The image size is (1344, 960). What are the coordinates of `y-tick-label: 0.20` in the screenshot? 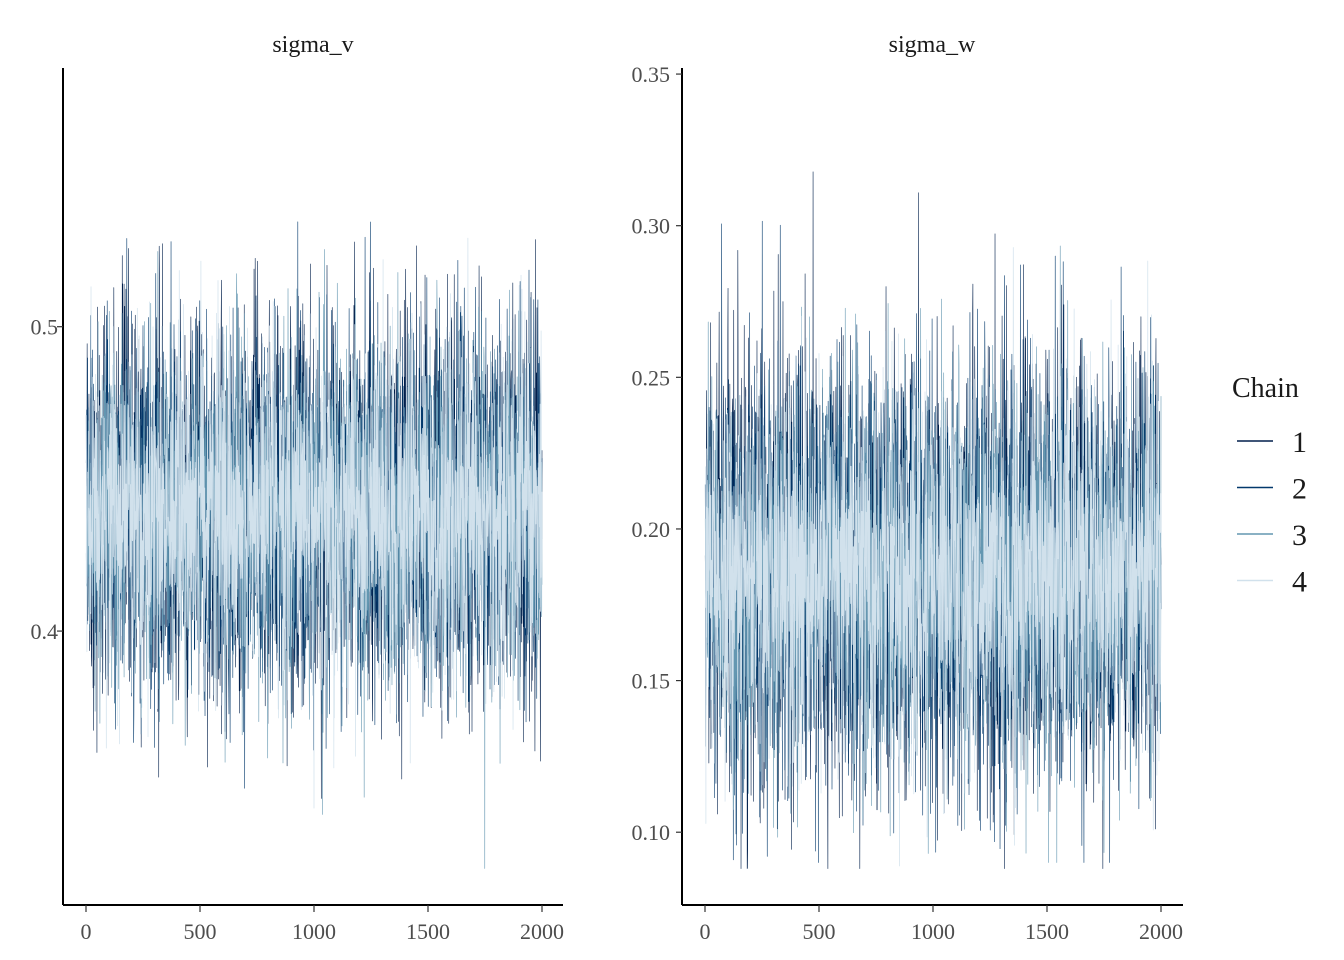 It's located at (651, 529).